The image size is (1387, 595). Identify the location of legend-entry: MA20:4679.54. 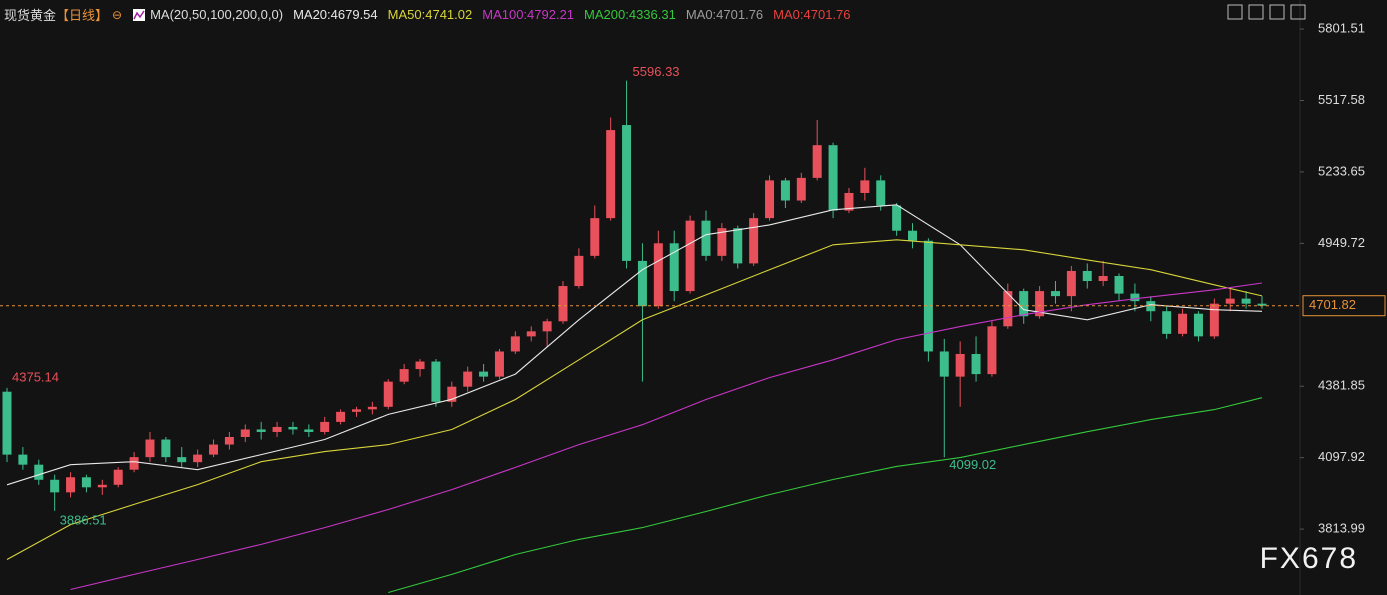
(335, 14).